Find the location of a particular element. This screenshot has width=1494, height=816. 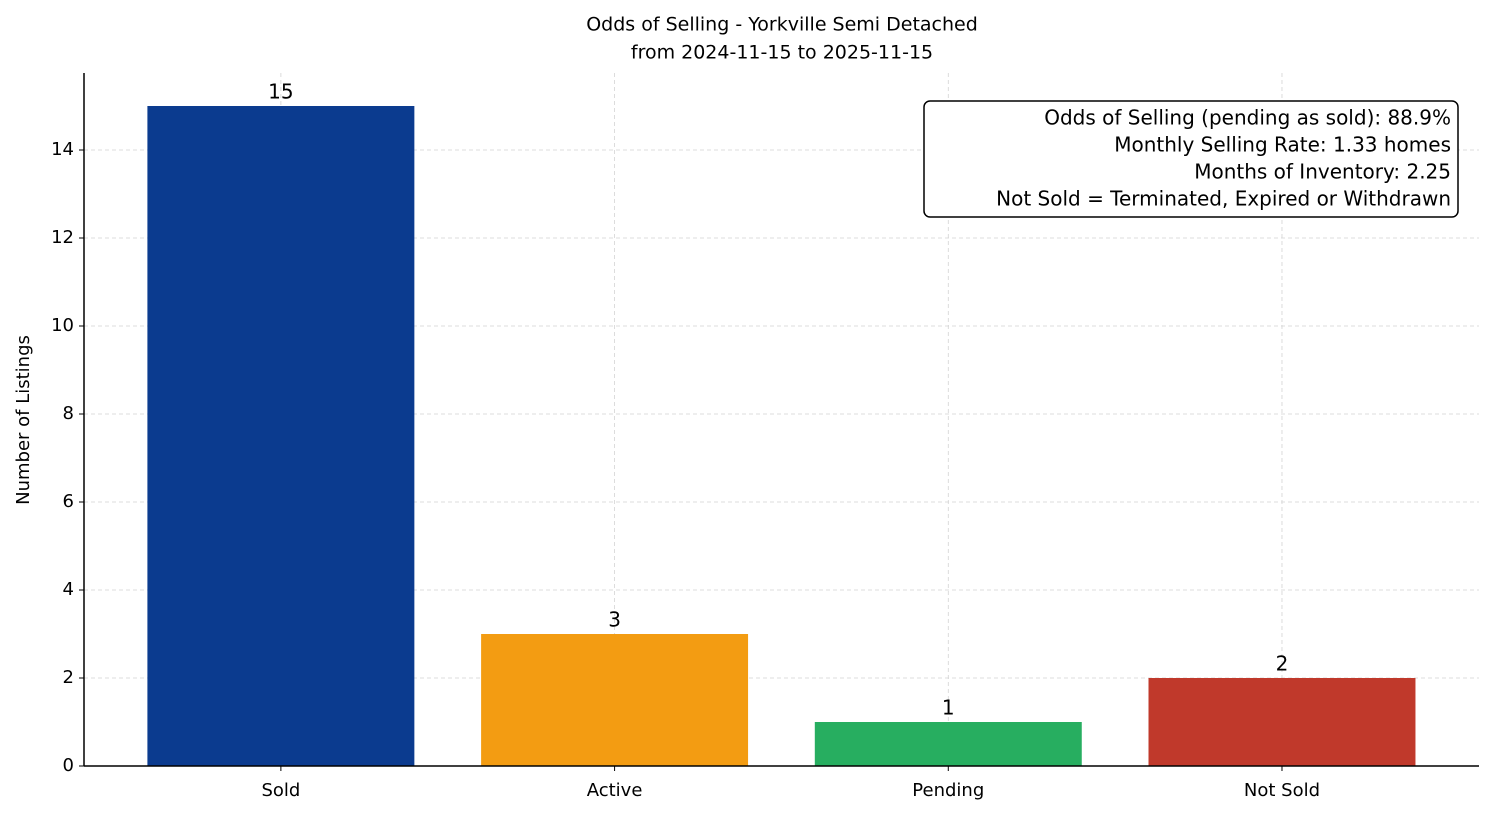

y-tick-label: 10 is located at coordinates (62, 325).